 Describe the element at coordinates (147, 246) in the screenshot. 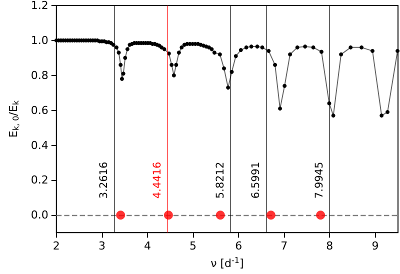

I see `x-tick-label: 4` at that location.